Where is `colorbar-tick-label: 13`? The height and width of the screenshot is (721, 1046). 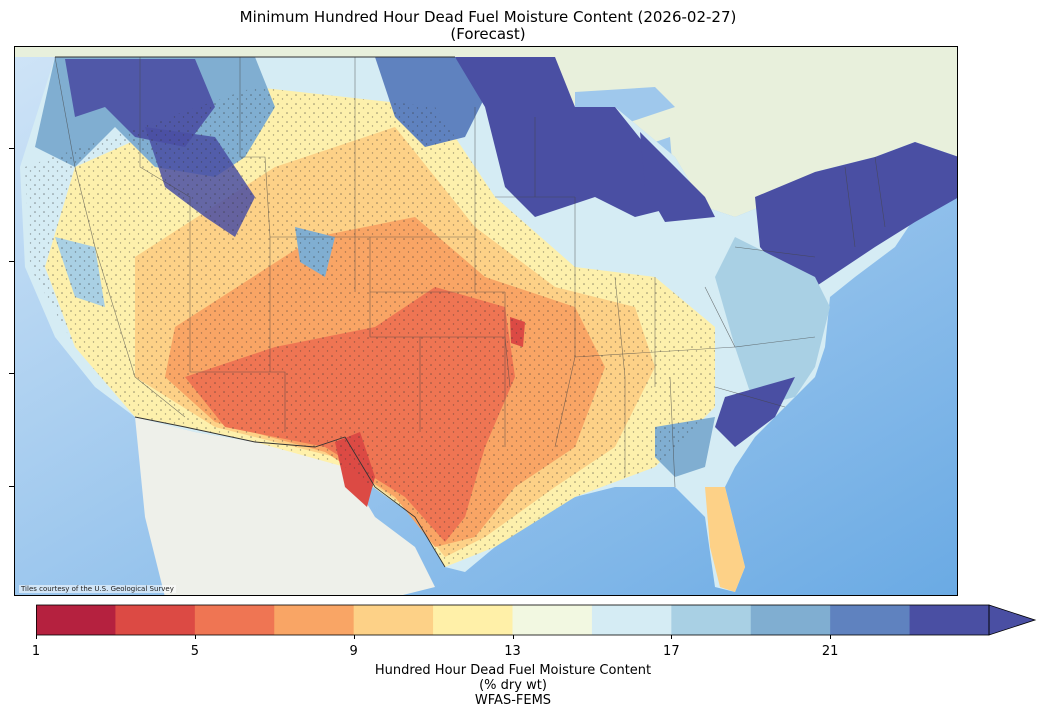 colorbar-tick-label: 13 is located at coordinates (512, 651).